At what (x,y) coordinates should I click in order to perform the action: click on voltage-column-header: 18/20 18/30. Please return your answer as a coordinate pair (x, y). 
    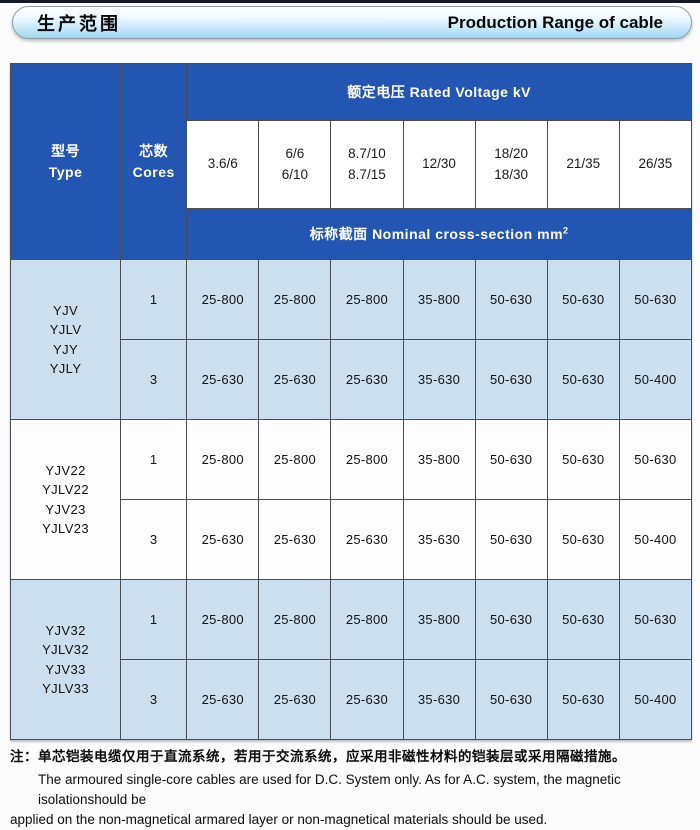
    Looking at the image, I should click on (511, 164).